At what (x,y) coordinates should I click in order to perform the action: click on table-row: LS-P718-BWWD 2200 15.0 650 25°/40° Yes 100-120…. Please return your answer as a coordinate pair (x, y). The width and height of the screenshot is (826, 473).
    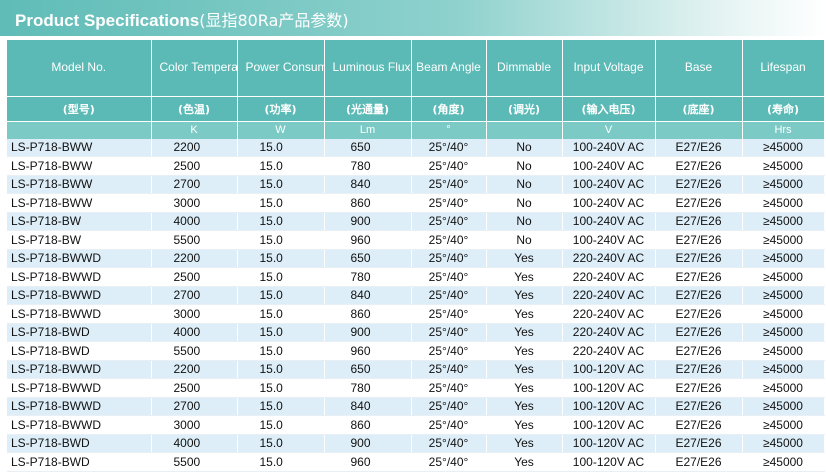
    Looking at the image, I should click on (416, 369).